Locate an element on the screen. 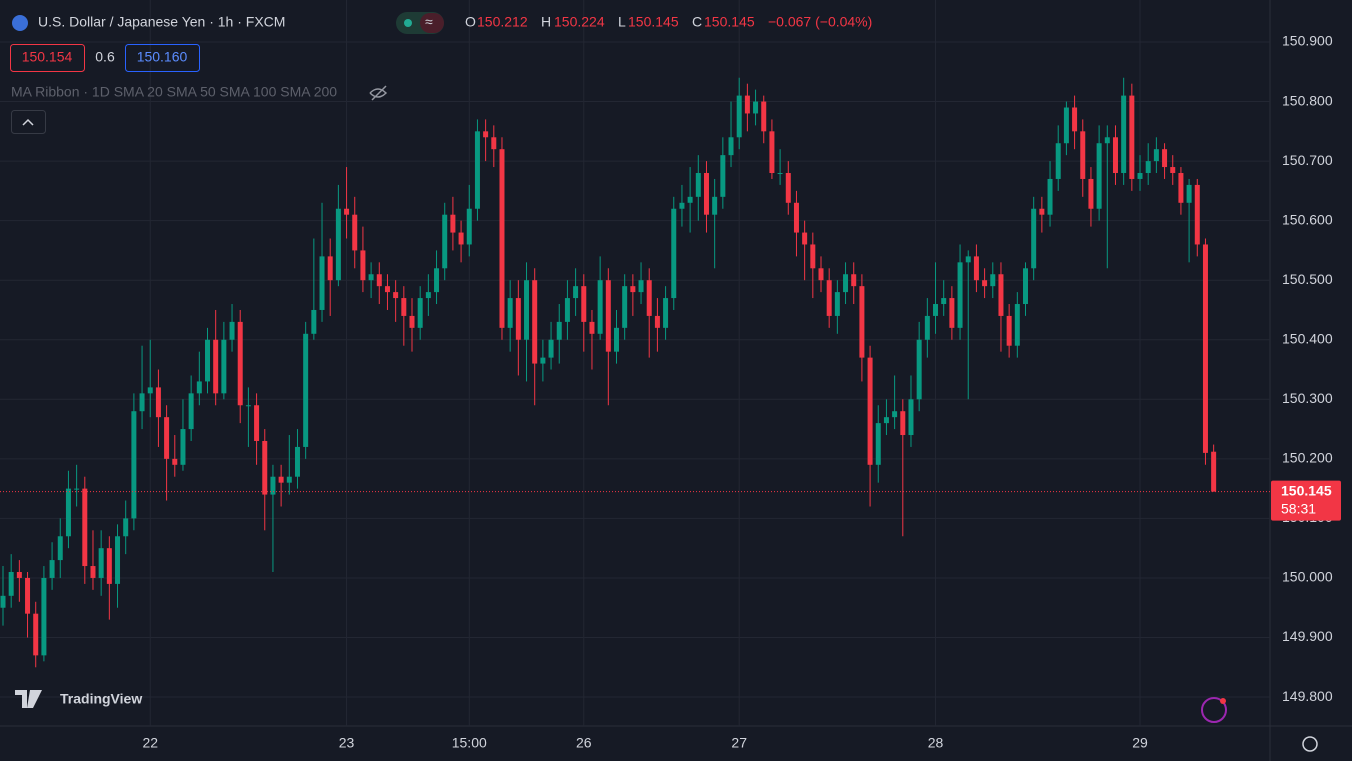  y-tick-label: 150.600 is located at coordinates (1307, 219).